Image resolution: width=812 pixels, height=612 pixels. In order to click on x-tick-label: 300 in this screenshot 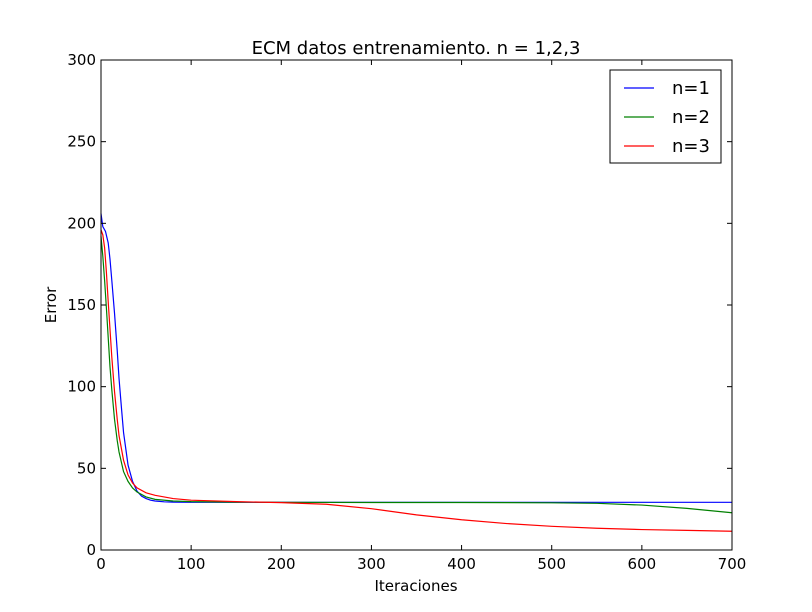, I will do `click(371, 564)`.